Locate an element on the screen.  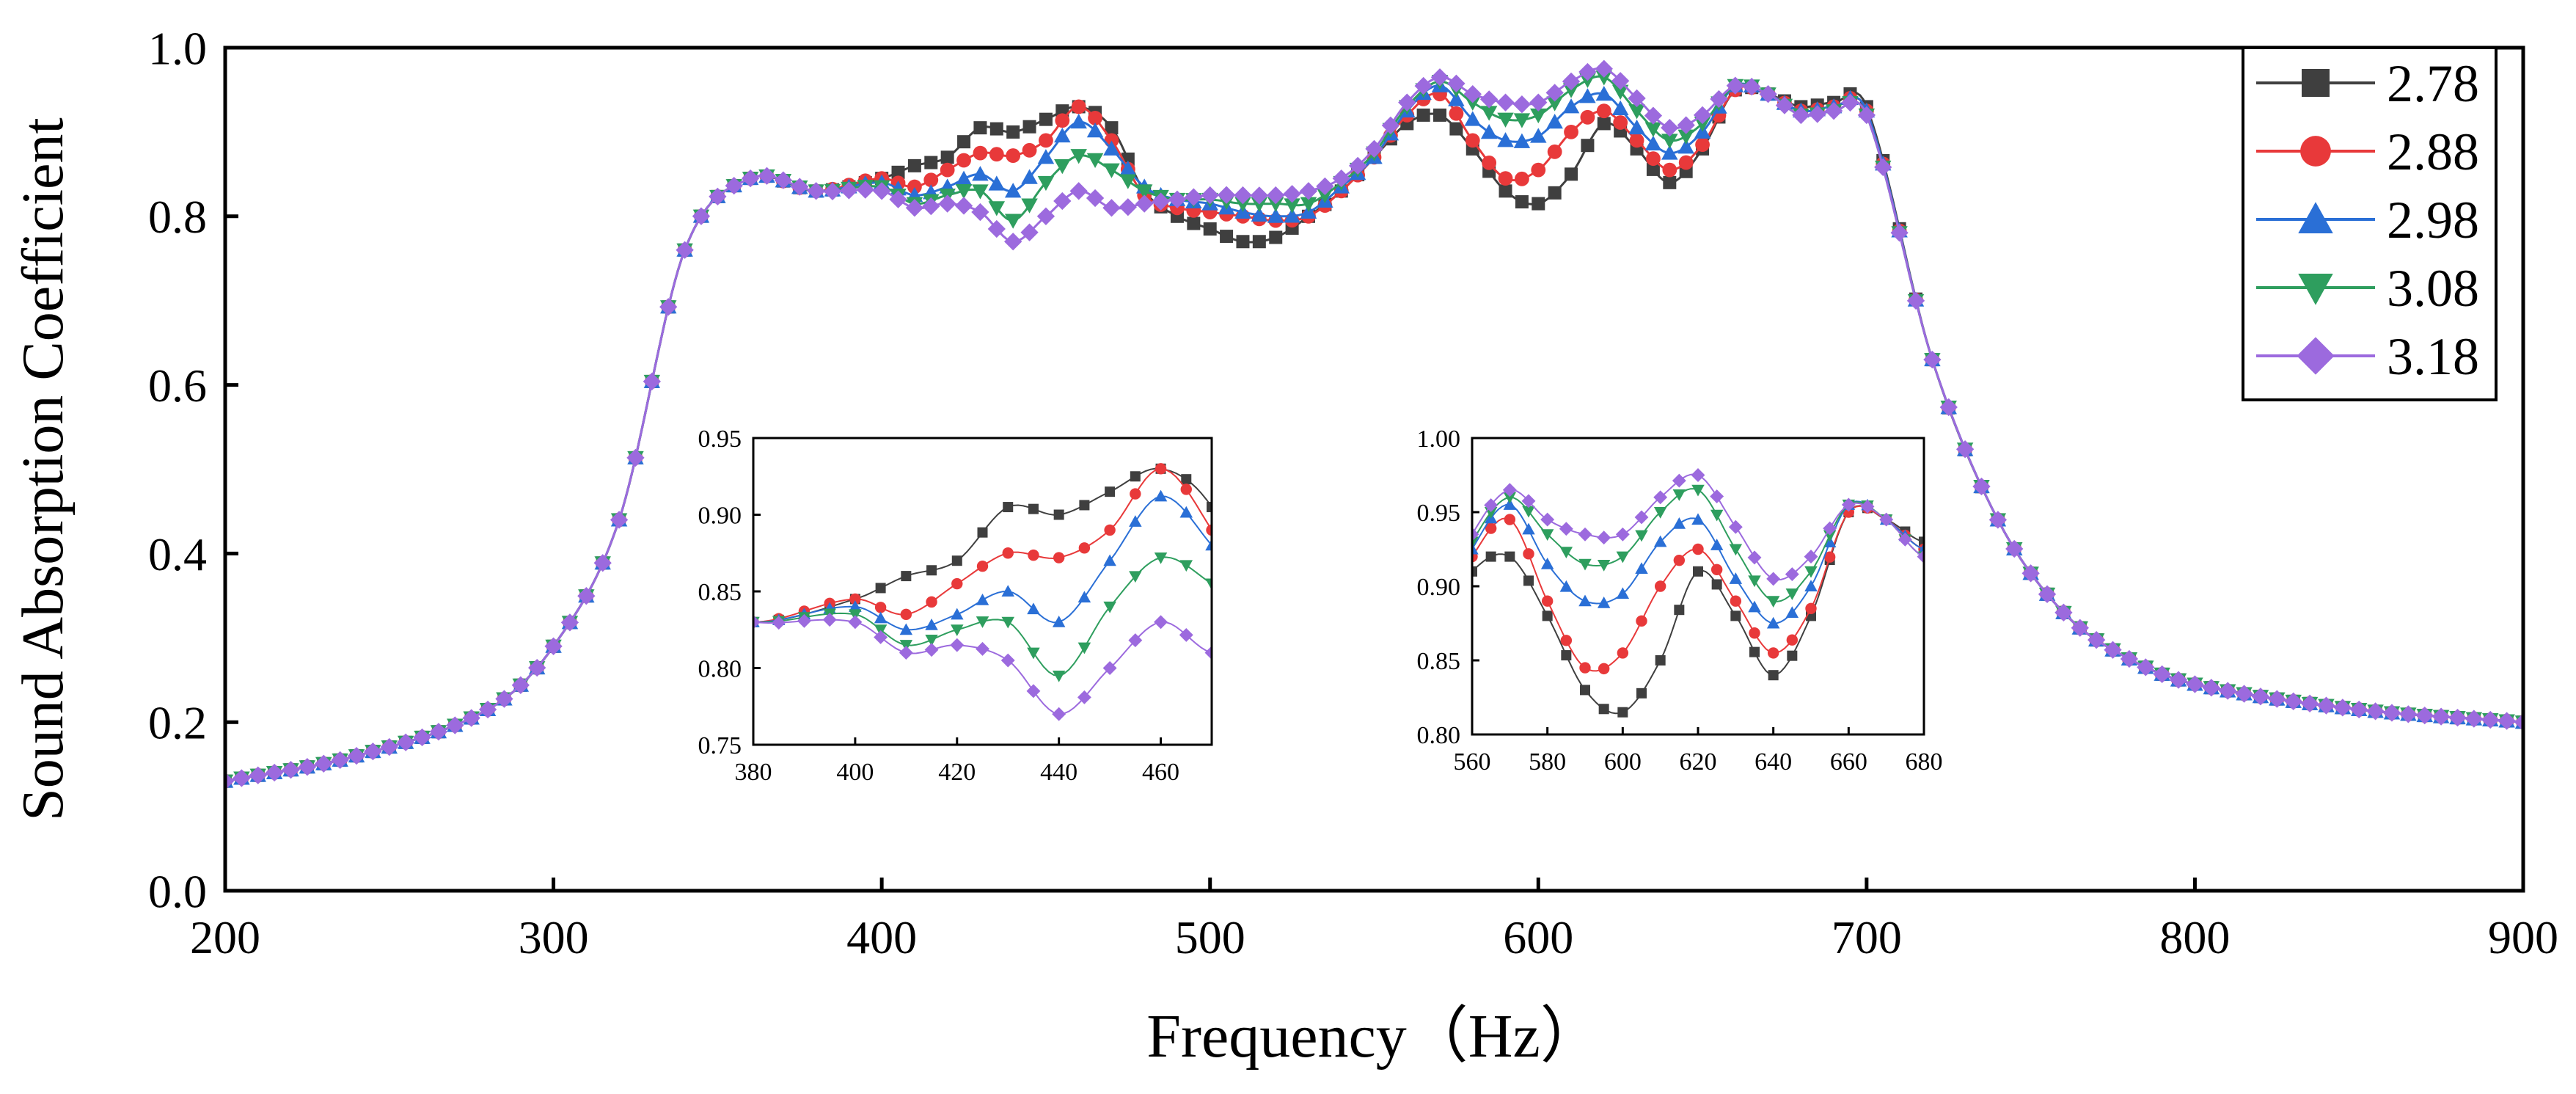
legend-box is located at coordinates (2370, 224).